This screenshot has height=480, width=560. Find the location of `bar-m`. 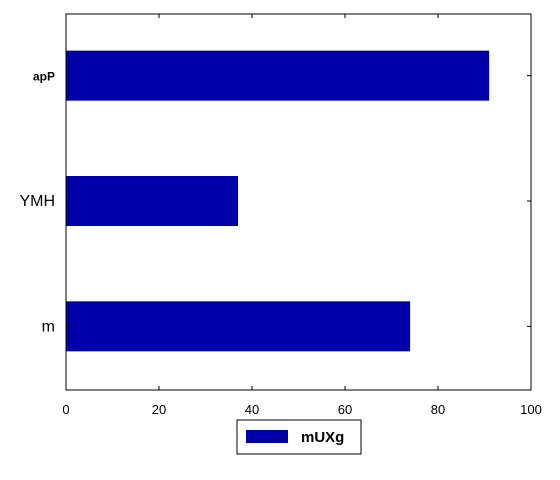

bar-m is located at coordinates (238, 326).